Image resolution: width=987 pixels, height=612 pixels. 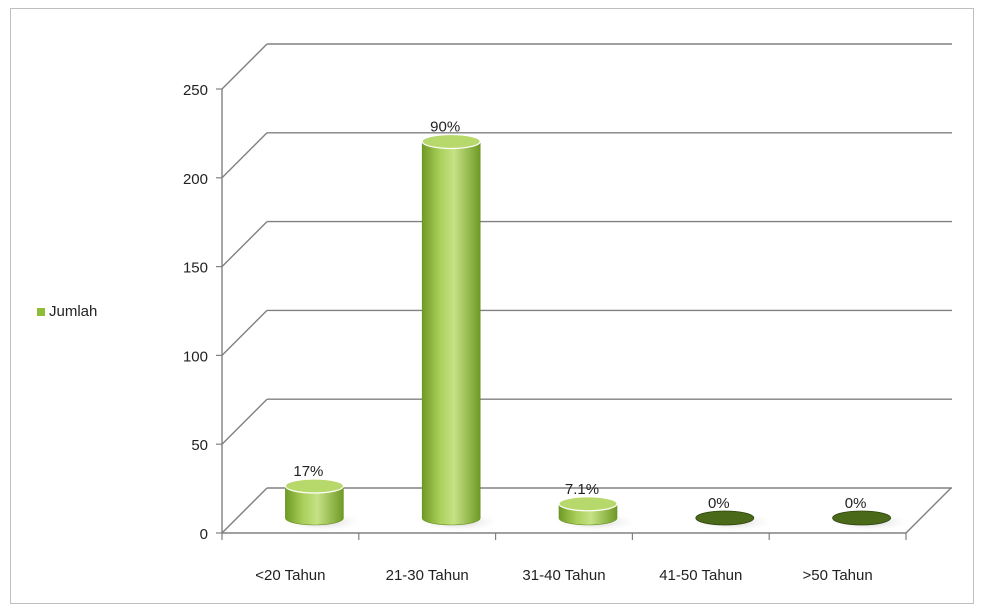 I want to click on y-tick-label: 100, so click(x=195, y=356).